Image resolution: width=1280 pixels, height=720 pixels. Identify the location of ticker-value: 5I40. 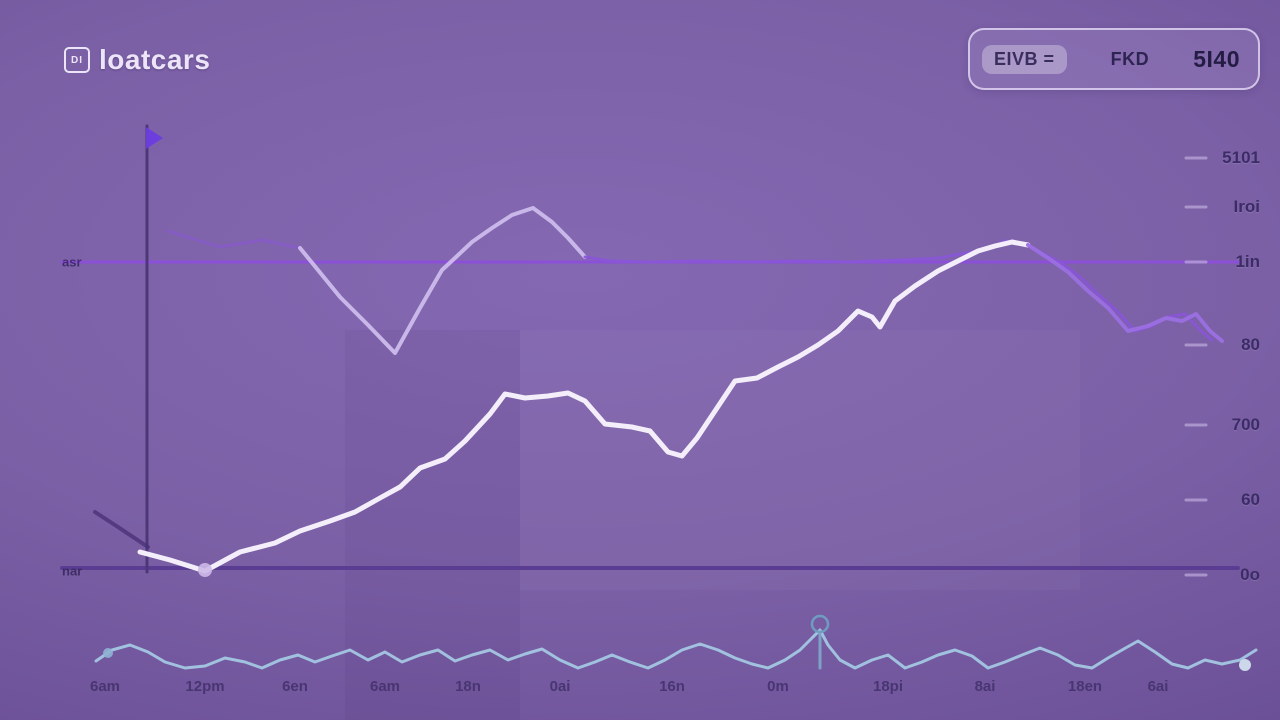
(1216, 58).